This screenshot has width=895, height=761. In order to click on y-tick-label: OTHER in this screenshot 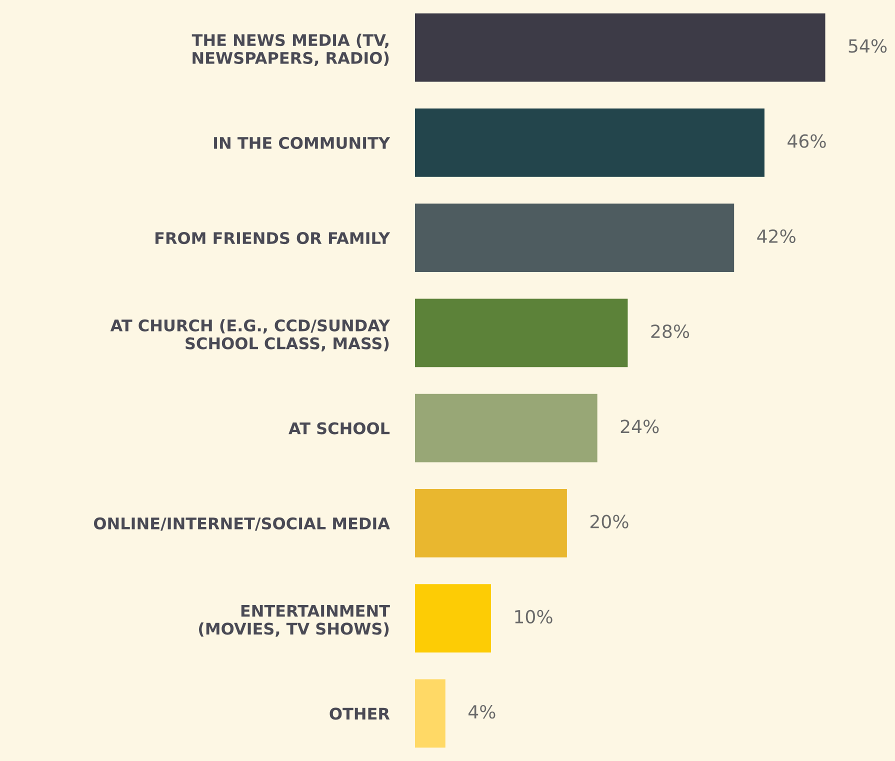, I will do `click(360, 714)`.